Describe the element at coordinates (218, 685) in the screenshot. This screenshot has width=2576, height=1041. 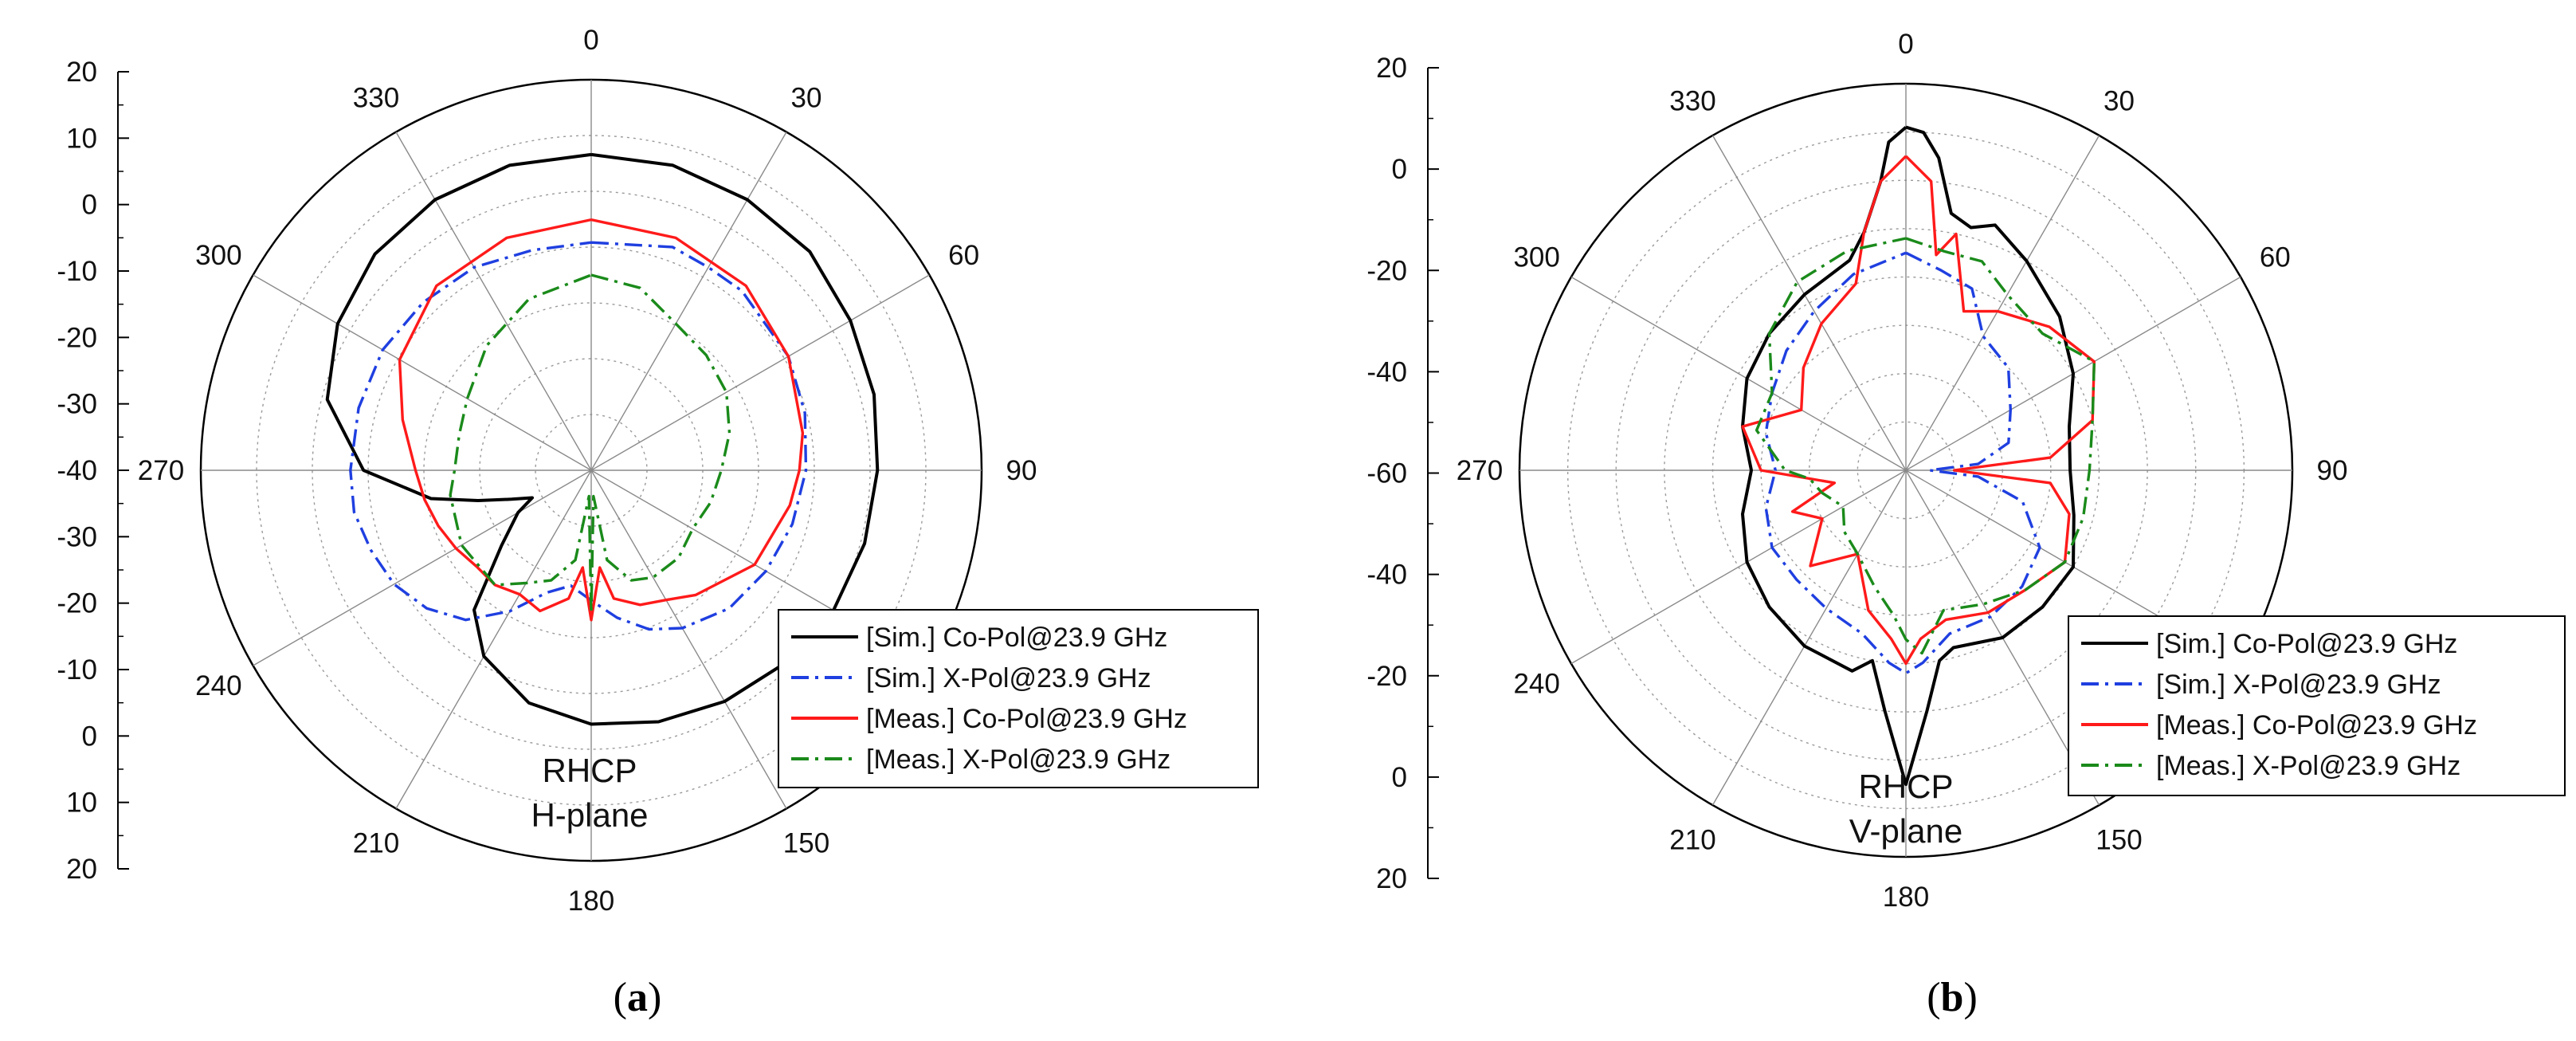
I see `chart-a-angle-label: 240` at that location.